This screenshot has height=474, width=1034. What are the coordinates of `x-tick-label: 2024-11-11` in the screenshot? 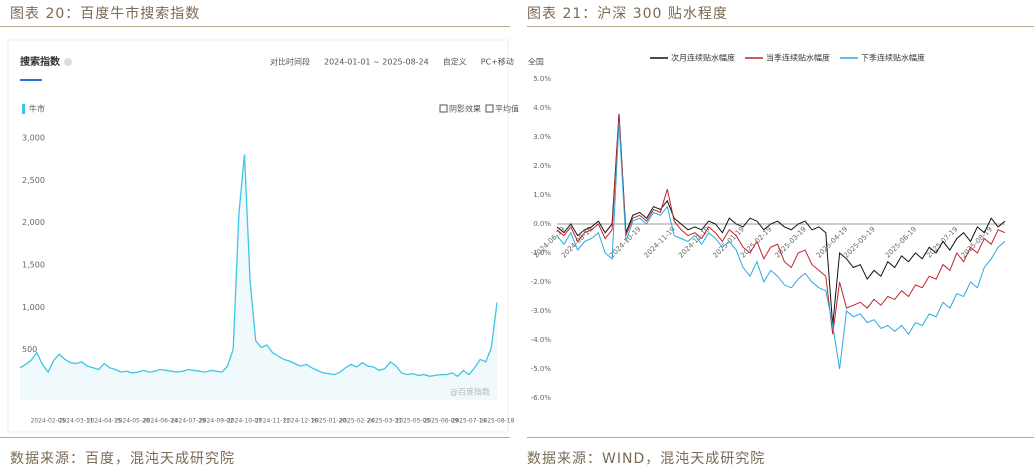 It's located at (272, 421).